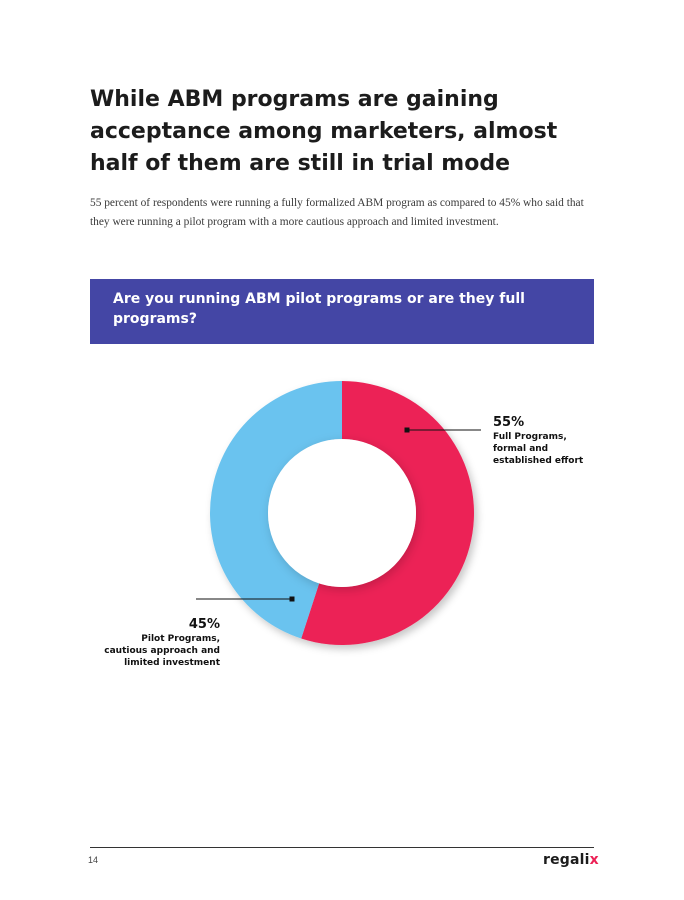 The image size is (684, 900). I want to click on leader-marker-full-programs, so click(407, 430).